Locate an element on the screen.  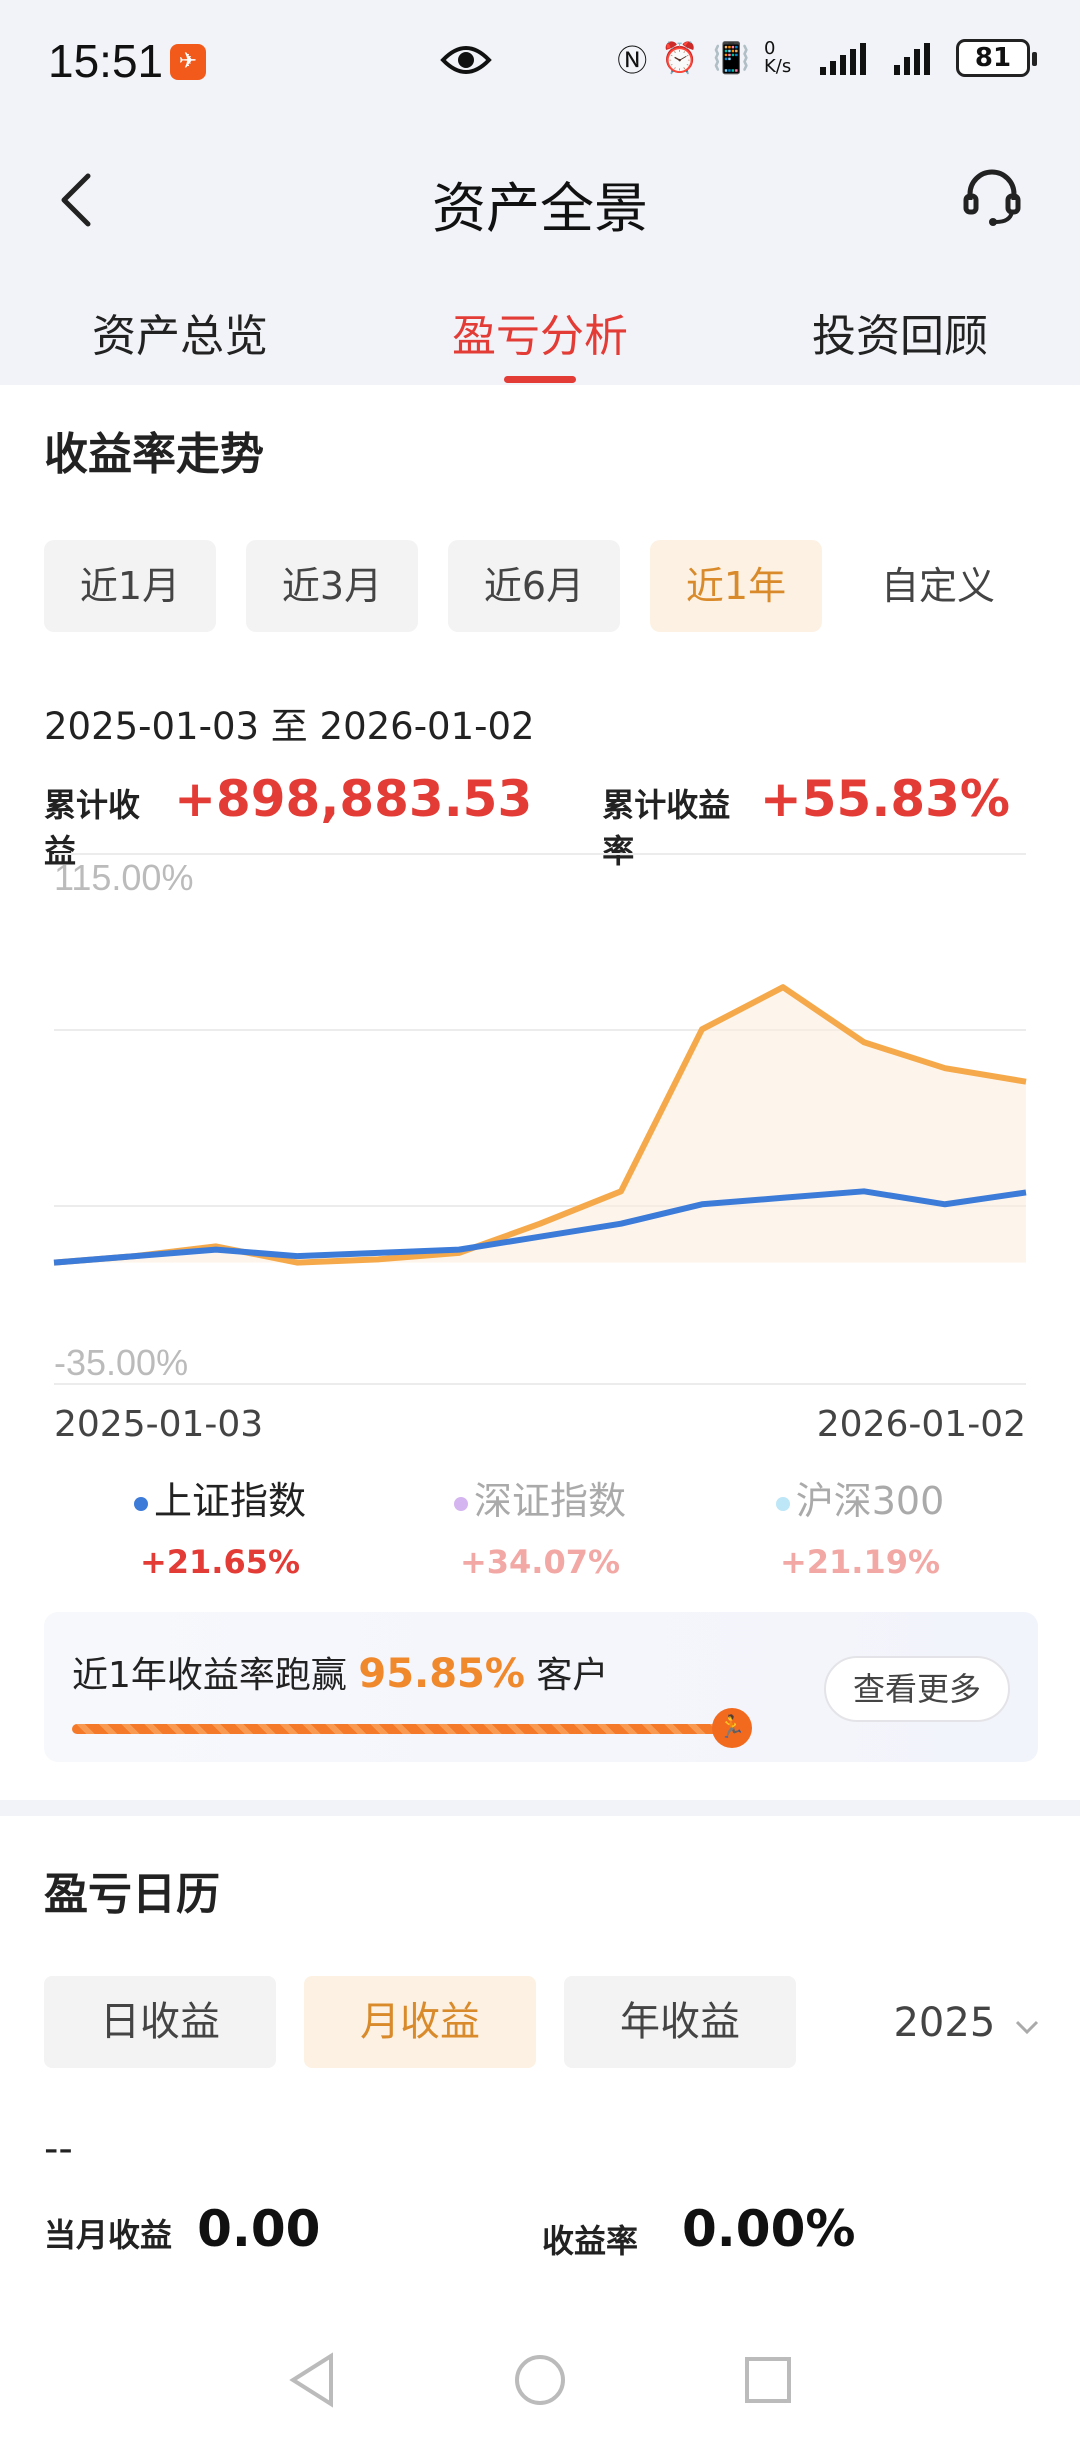
page-title: 资产全景 is located at coordinates (540, 208).